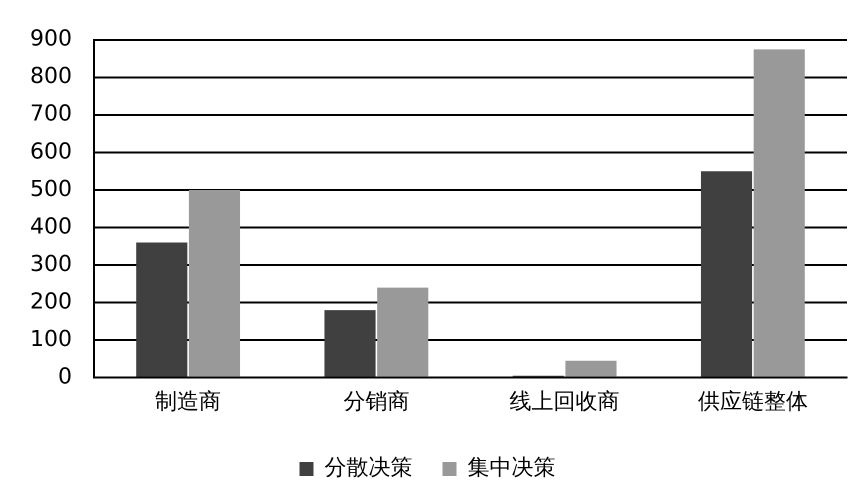 This screenshot has width=861, height=498. Describe the element at coordinates (368, 468) in the screenshot. I see `legend-label: 分散决策` at that location.